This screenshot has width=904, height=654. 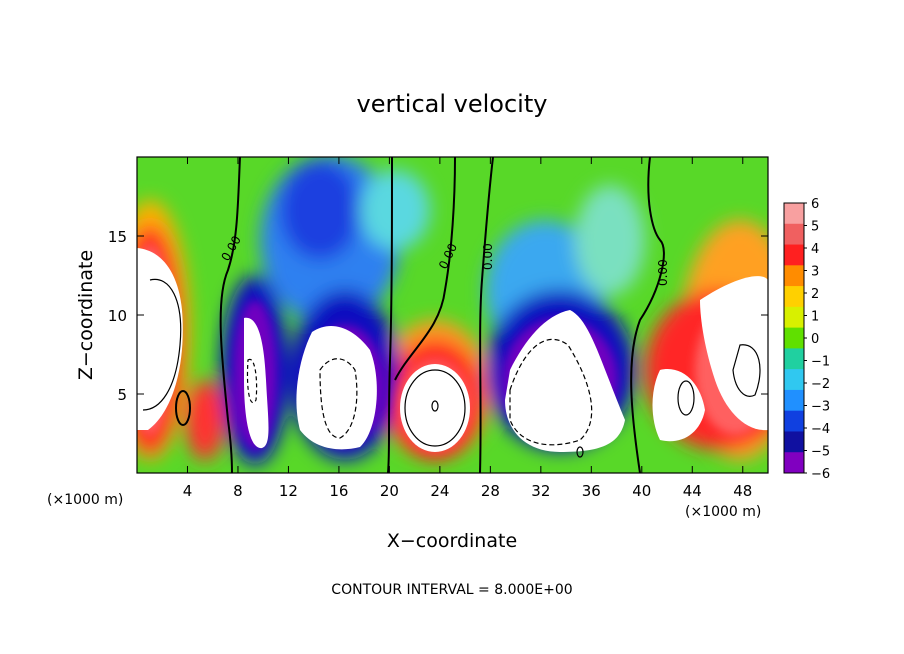 I want to click on x-tick-label: 12, so click(x=288, y=491).